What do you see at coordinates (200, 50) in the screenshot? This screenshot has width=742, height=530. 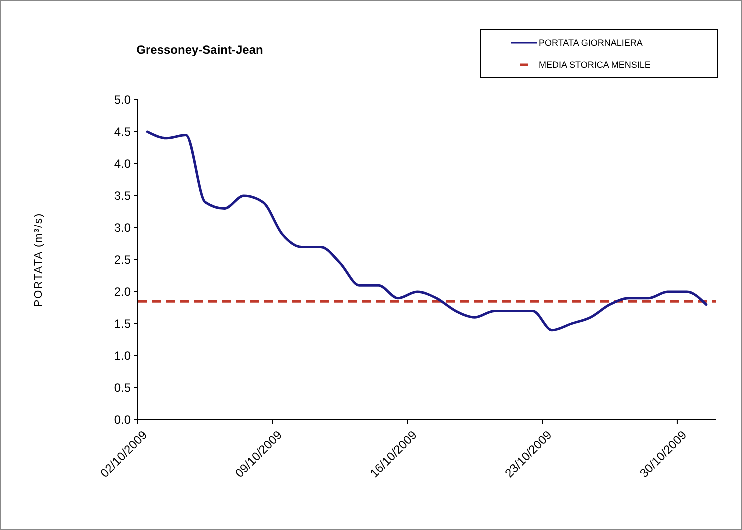 I see `chart-title: Gressoney-Saint-Jean` at bounding box center [200, 50].